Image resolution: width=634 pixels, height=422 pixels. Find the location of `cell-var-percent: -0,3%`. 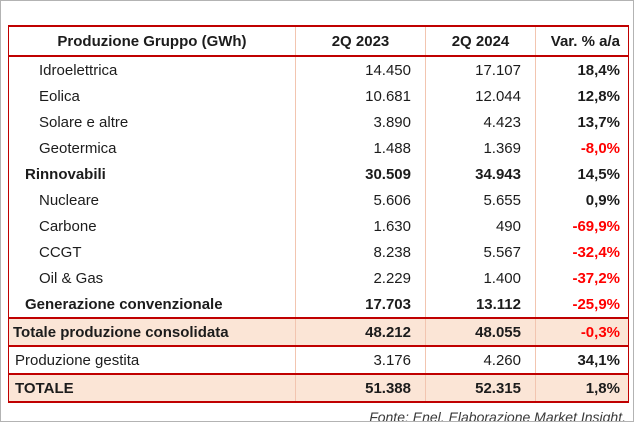

cell-var-percent: -0,3% is located at coordinates (582, 332).